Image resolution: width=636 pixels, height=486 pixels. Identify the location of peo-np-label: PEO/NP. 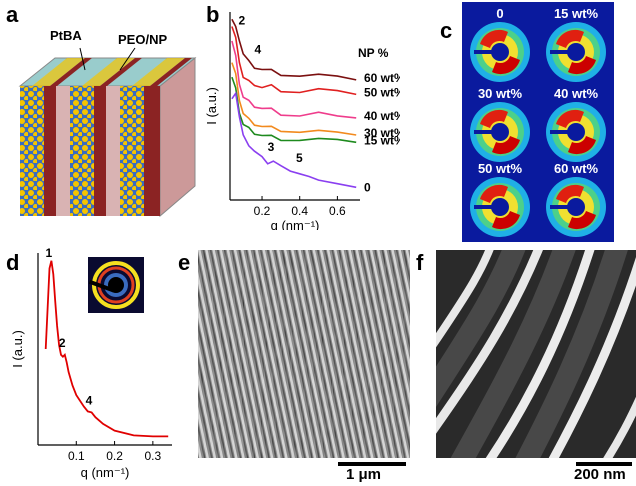
(143, 39).